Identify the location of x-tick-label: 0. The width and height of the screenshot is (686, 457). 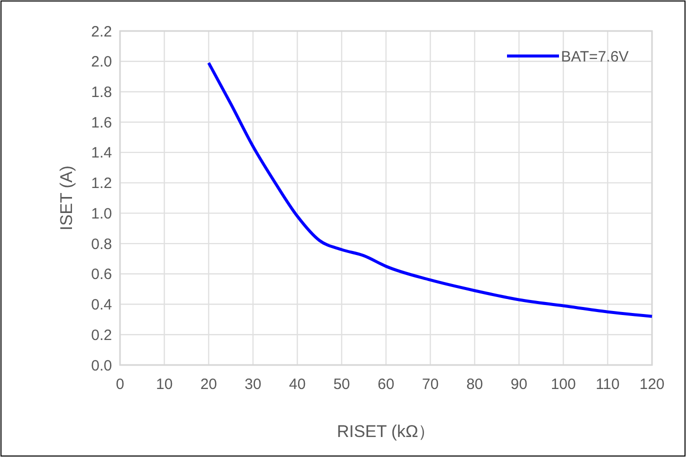
(120, 384).